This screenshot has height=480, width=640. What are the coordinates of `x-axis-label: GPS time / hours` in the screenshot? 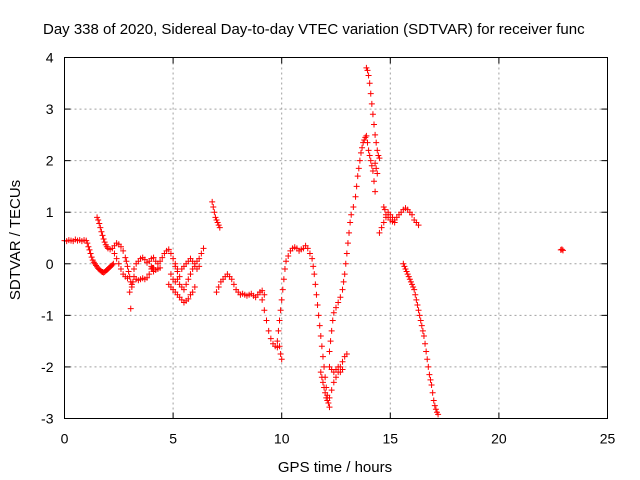 It's located at (335, 467).